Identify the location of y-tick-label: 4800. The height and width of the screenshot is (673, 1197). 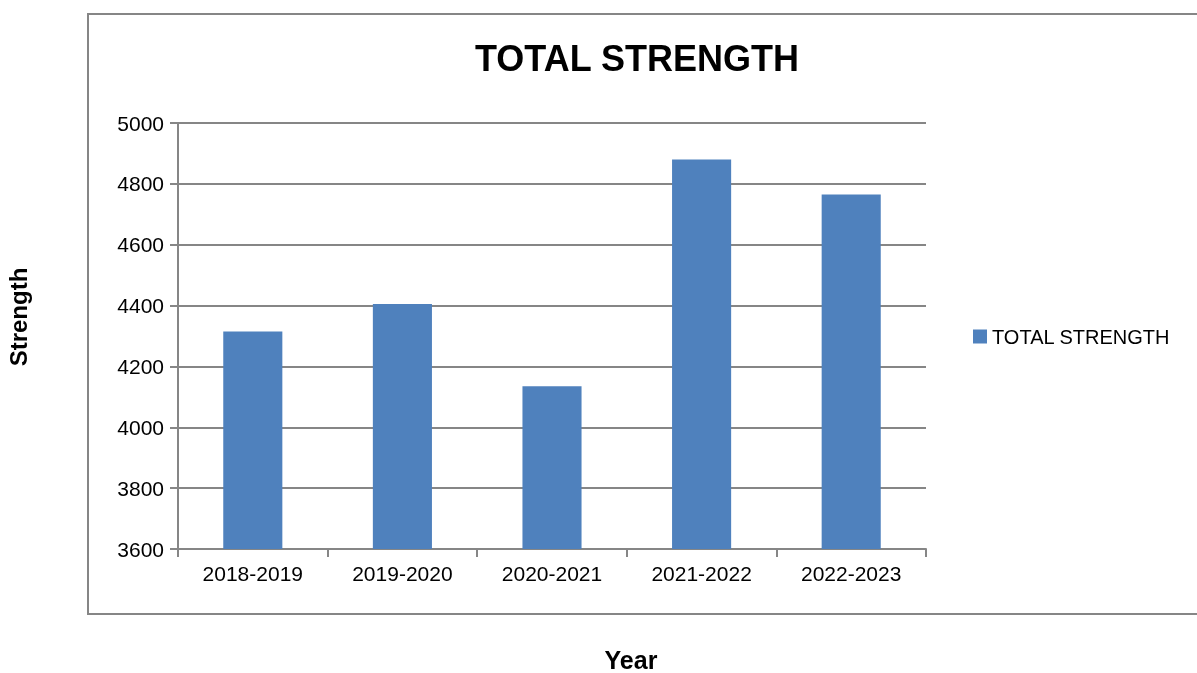
(140, 184).